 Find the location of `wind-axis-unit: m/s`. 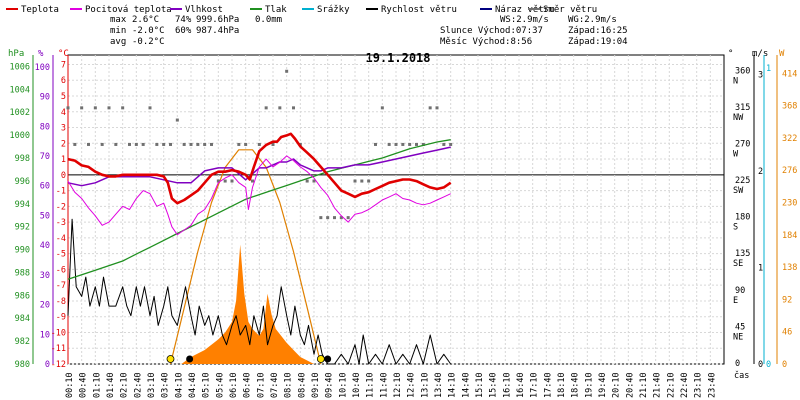

wind-axis-unit: m/s is located at coordinates (760, 54).